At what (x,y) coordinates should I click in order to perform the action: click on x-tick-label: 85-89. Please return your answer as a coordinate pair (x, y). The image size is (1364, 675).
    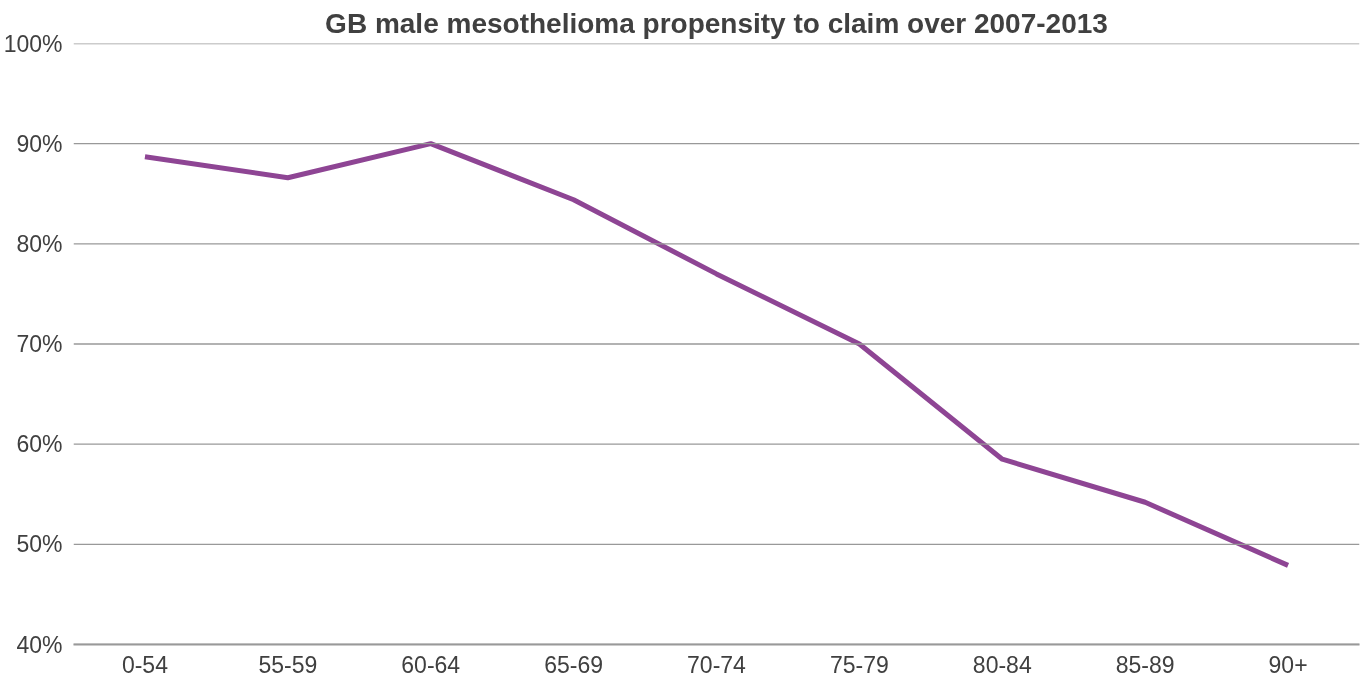
    Looking at the image, I should click on (1145, 663).